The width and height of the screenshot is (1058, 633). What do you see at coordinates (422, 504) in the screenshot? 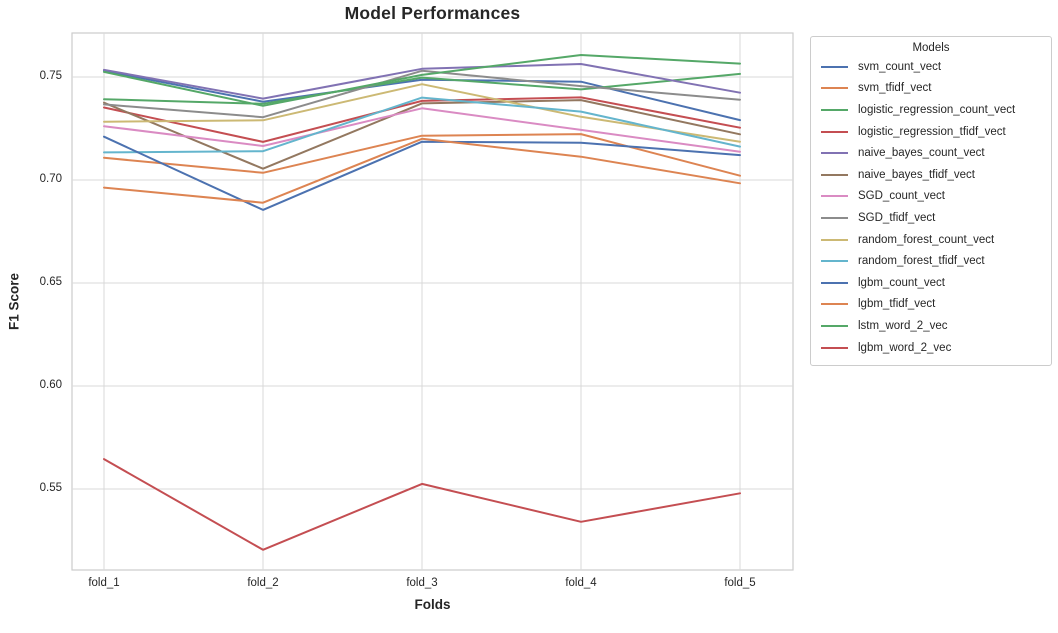
I see `series-line-lgbm_word_2_vec` at bounding box center [422, 504].